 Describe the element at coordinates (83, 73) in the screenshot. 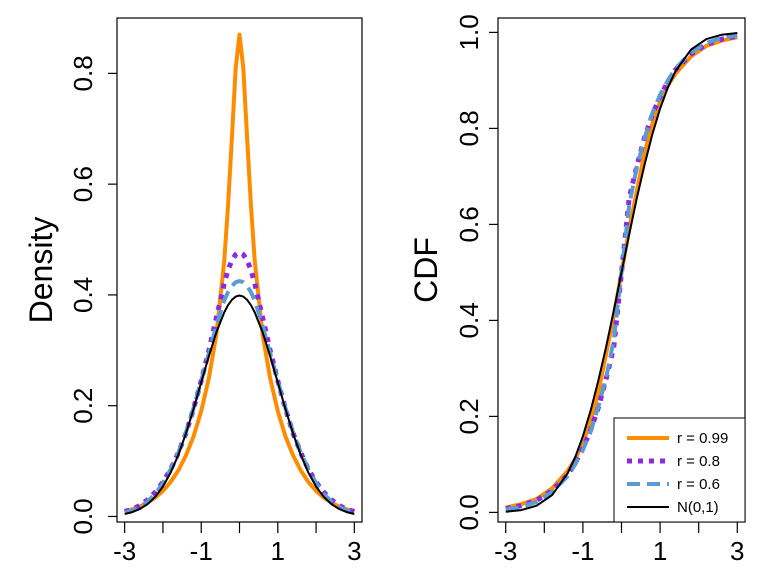

I see `density-y-tick-label: 0.8` at that location.